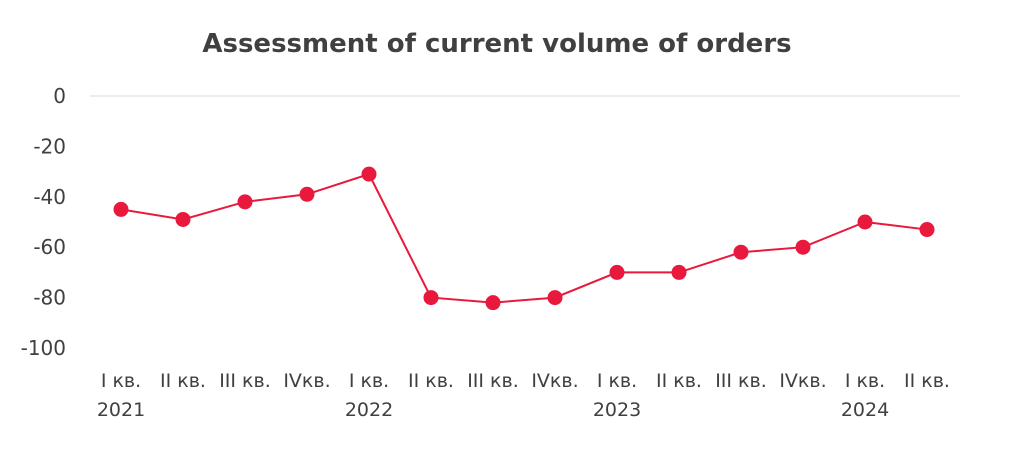  What do you see at coordinates (49, 247) in the screenshot?
I see `y-tick-label: -60` at bounding box center [49, 247].